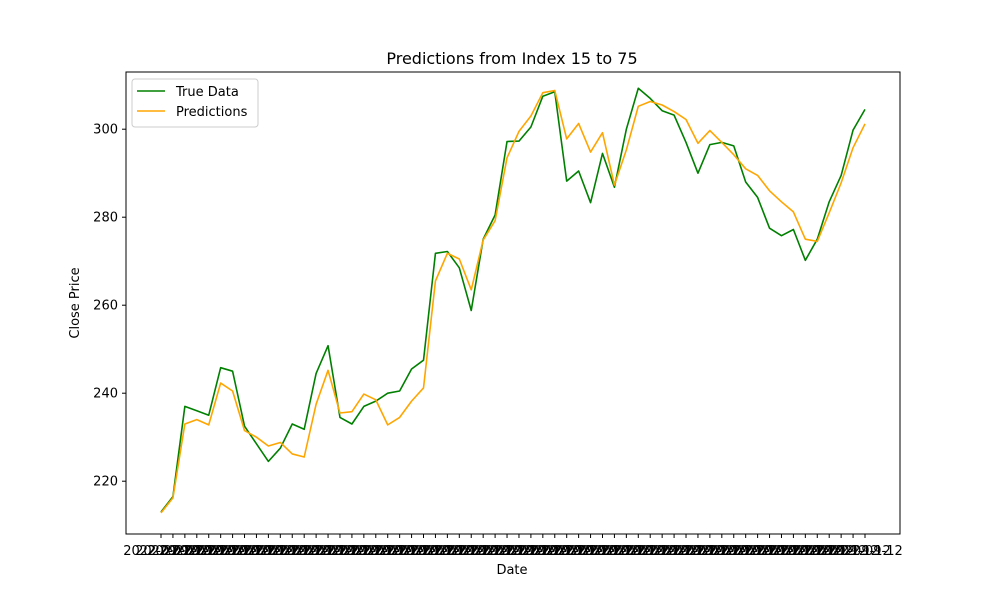 This screenshot has width=1000, height=600. What do you see at coordinates (207, 92) in the screenshot?
I see `legend-label-true-data: True Data` at bounding box center [207, 92].